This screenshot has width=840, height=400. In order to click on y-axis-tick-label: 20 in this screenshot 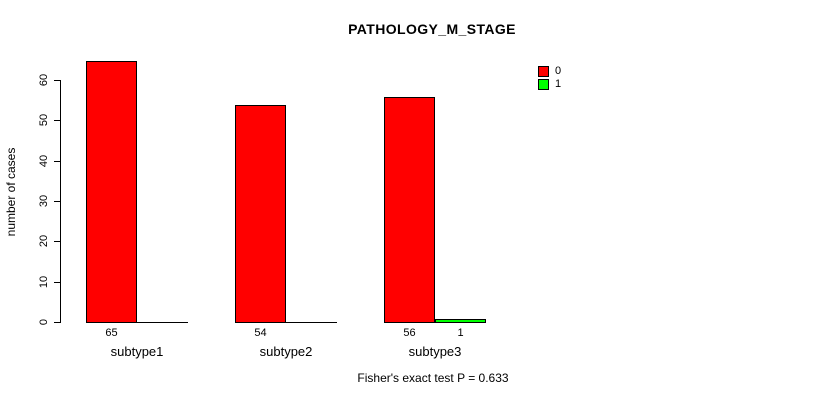, I will do `click(44, 241)`.